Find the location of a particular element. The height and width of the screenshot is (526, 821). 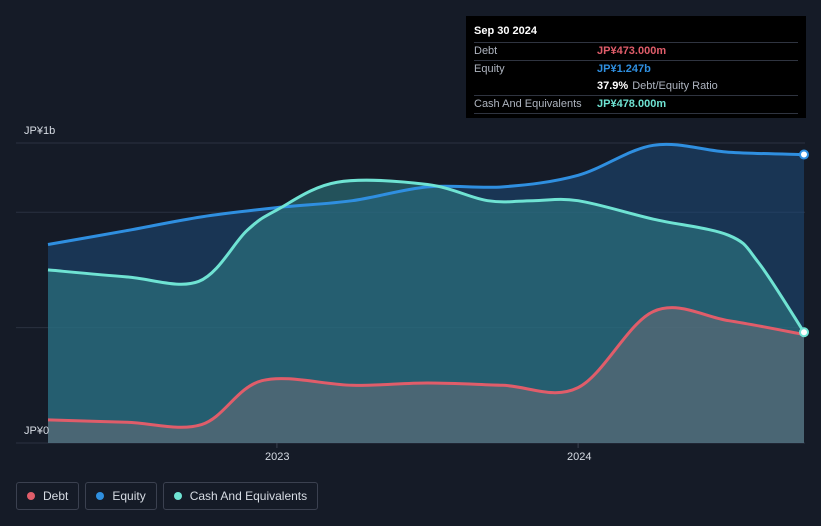

legend-label-equity: Equity is located at coordinates (129, 496).